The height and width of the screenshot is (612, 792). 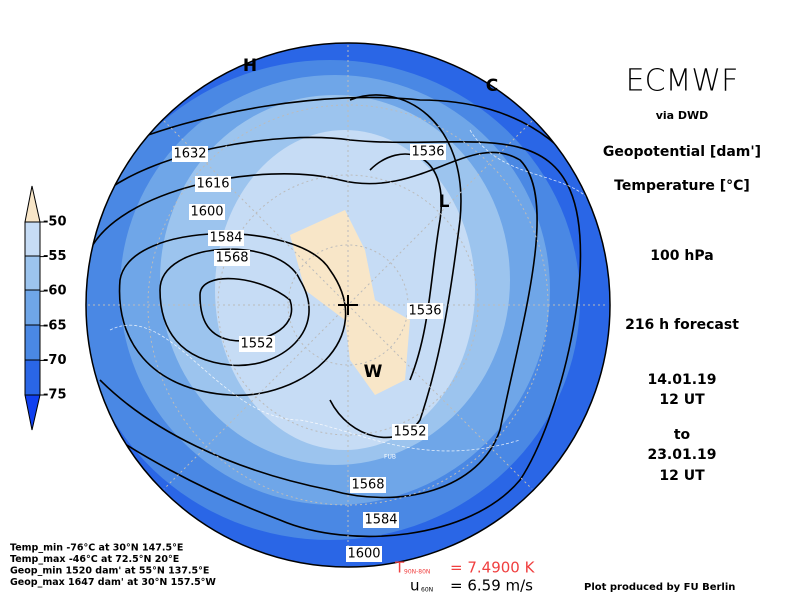 What do you see at coordinates (444, 202) in the screenshot?
I see `pressure-marker: L` at bounding box center [444, 202].